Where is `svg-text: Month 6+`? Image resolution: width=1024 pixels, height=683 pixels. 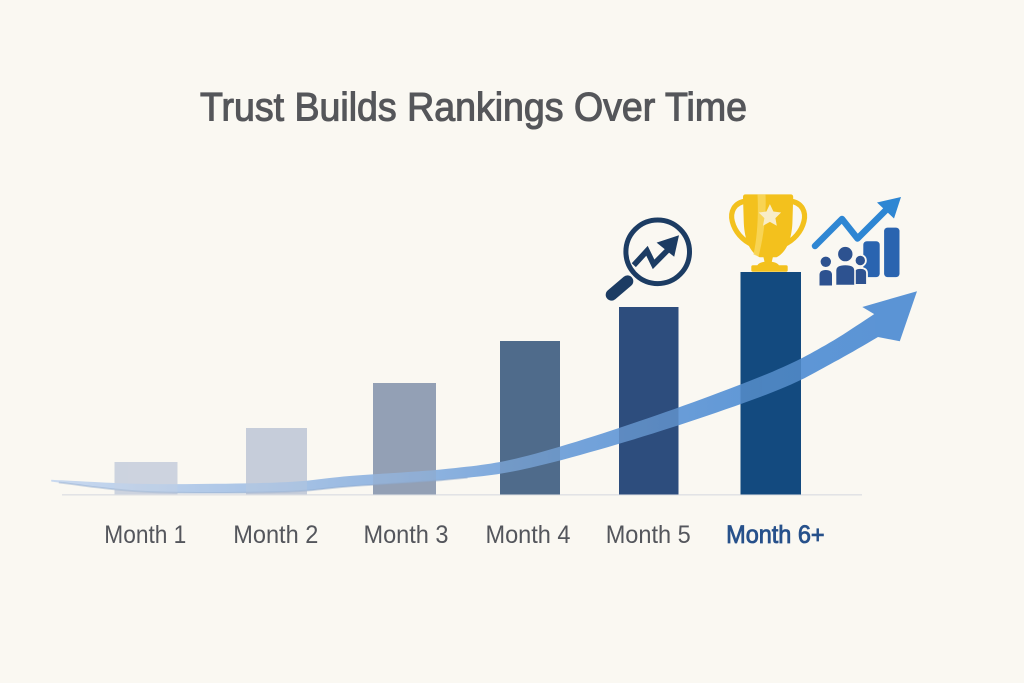
svg-text: Month 6+ is located at coordinates (775, 535).